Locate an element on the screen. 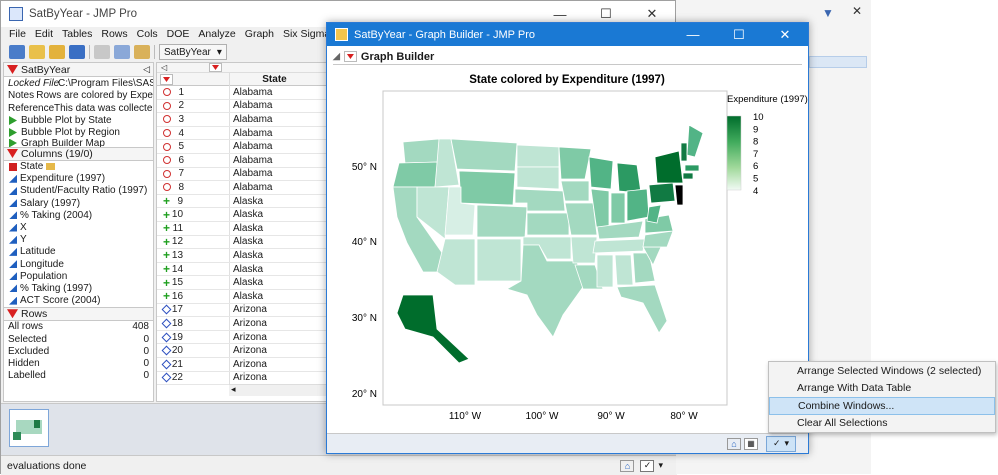 This screenshot has width=998, height=475. state-ny is located at coordinates (669, 167).